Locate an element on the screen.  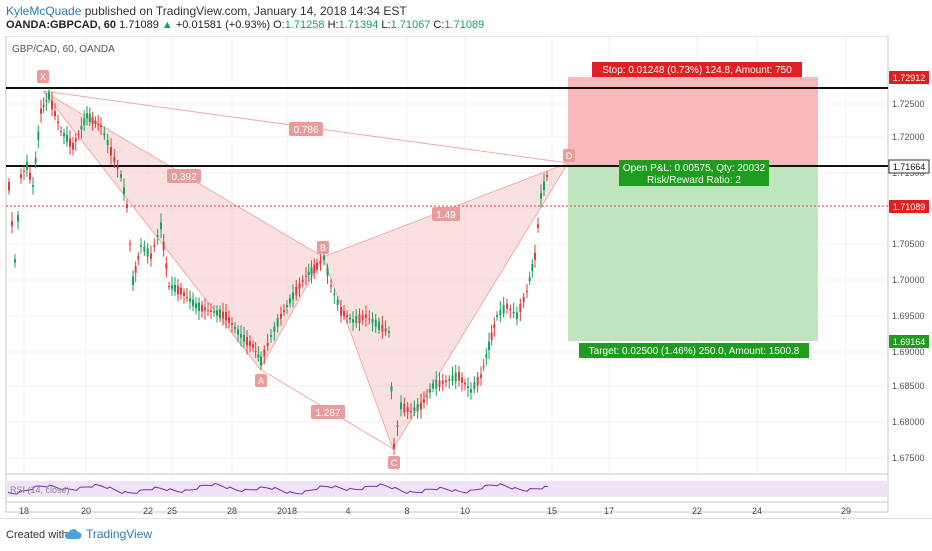
time-tick: 10 is located at coordinates (465, 511).